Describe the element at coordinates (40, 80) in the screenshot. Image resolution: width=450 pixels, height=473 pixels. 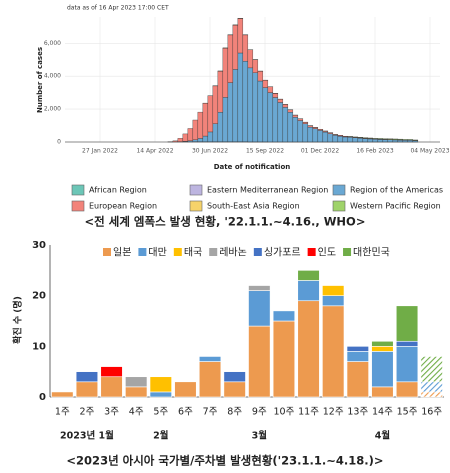
I see `y-axis-label: Number of cases` at that location.